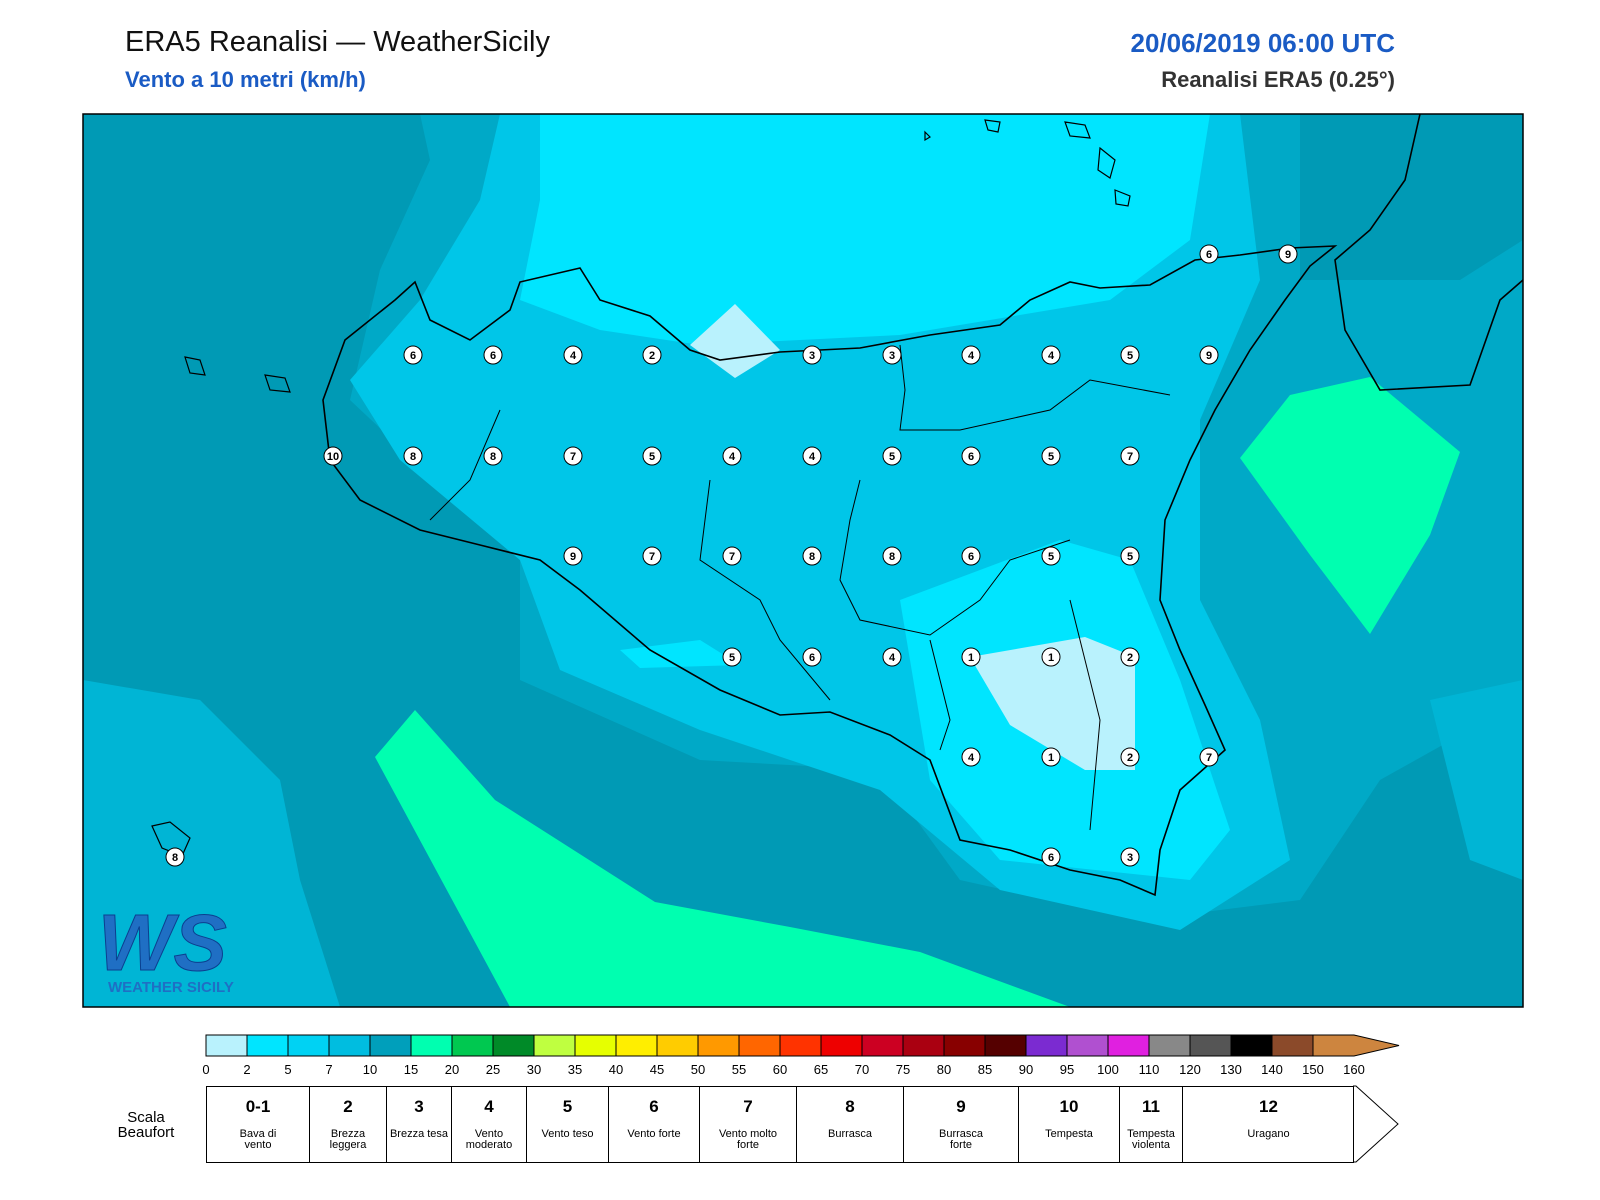 Image resolution: width=1600 pixels, height=1200 pixels. I want to click on beaufort-force: 6, so click(654, 1106).